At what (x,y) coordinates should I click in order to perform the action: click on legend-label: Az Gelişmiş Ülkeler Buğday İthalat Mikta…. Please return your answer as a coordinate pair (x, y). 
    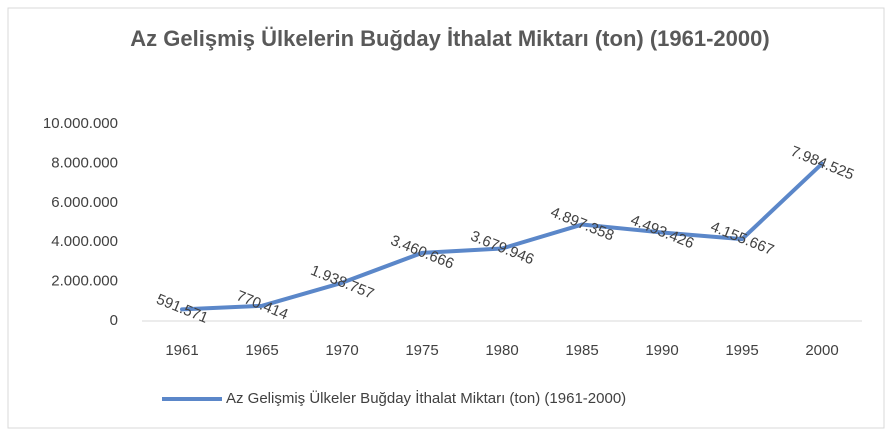
    Looking at the image, I should click on (426, 398).